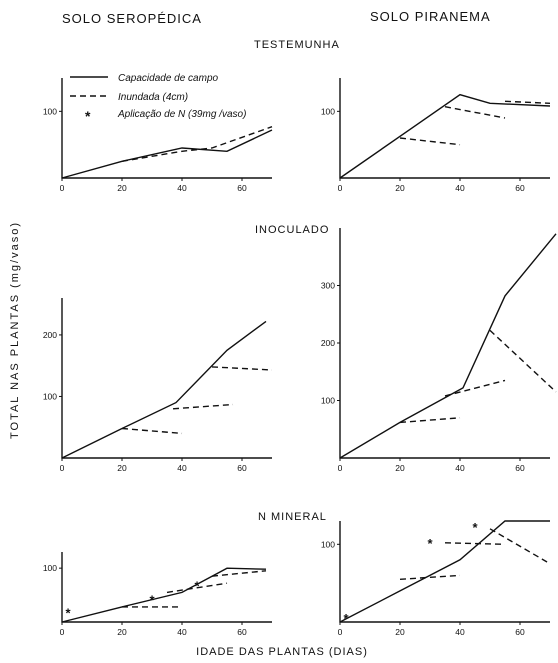 The height and width of the screenshot is (663, 558). I want to click on panel-solo-piranema-n-mineral: 0 20 40 60 100 * * *, so click(436, 578).